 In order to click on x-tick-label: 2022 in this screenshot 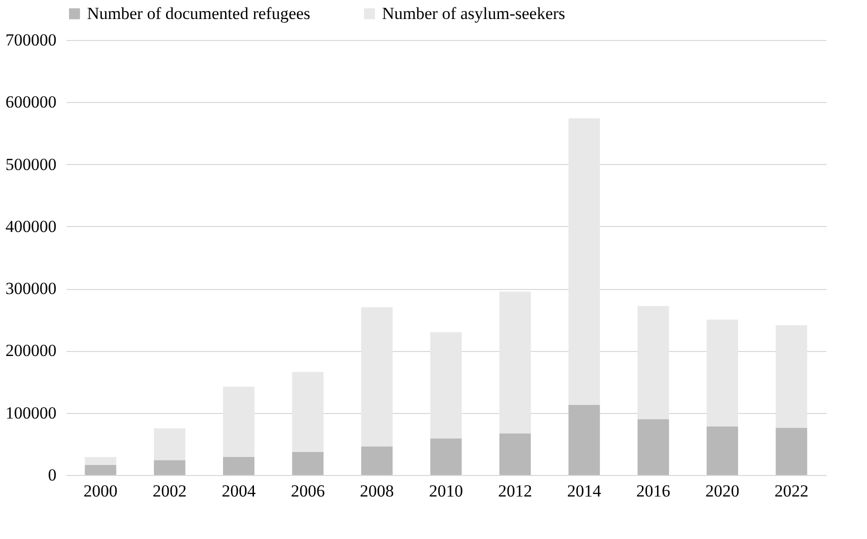, I will do `click(791, 491)`.